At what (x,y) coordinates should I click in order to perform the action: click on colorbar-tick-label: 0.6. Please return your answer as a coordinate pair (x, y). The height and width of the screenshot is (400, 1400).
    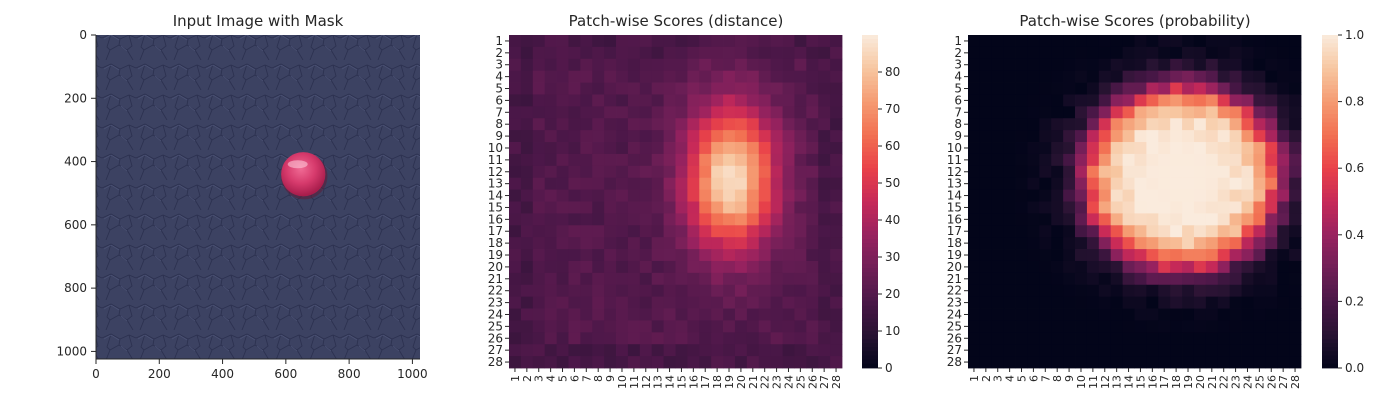
    Looking at the image, I should click on (1354, 168).